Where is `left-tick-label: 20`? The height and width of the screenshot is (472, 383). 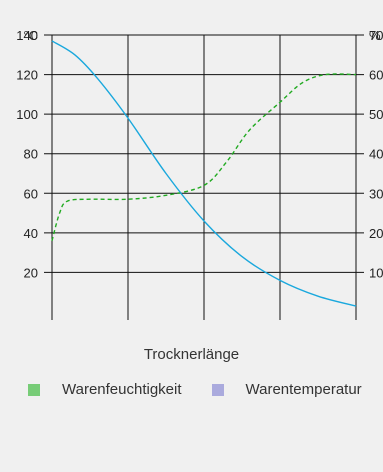
left-tick-label: 20 is located at coordinates (31, 272).